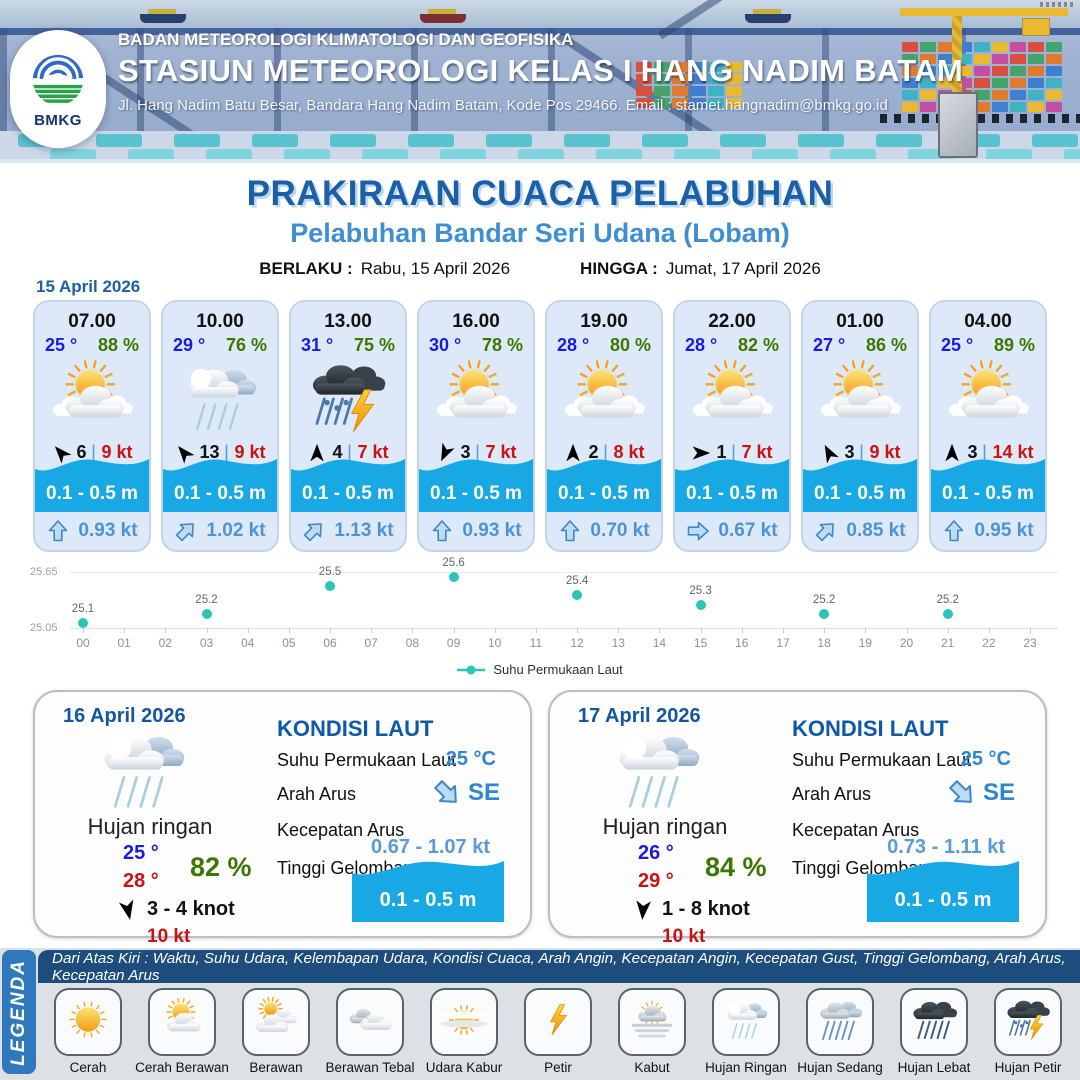 The width and height of the screenshot is (1080, 1080). Describe the element at coordinates (1030, 643) in the screenshot. I see `x-tick-label: 23` at that location.